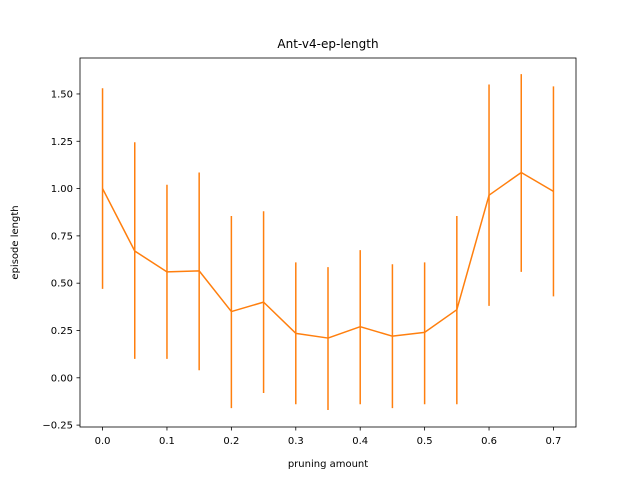 The height and width of the screenshot is (480, 640). Describe the element at coordinates (15, 242) in the screenshot. I see `y-axis-label: episode length` at that location.